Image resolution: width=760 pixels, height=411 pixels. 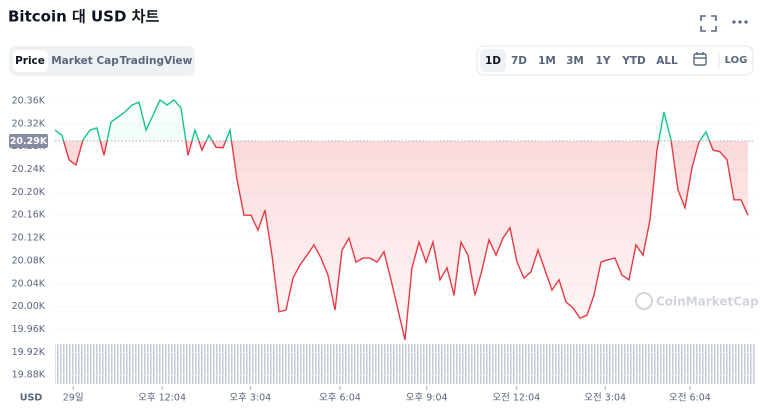 What do you see at coordinates (605, 398) in the screenshot?
I see `x-tick-label: 오전 3:04` at bounding box center [605, 398].